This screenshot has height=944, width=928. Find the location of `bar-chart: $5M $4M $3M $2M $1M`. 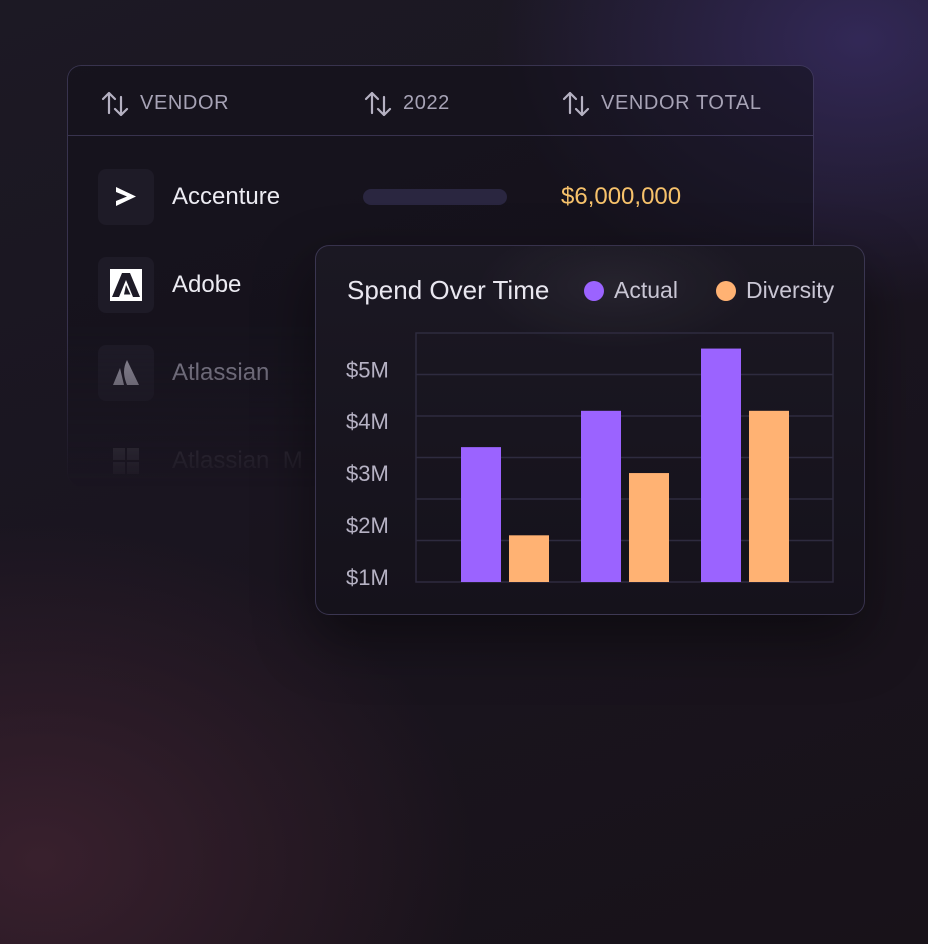

bar-chart: $5M $4M $3M $2M $1M is located at coordinates (590, 461).